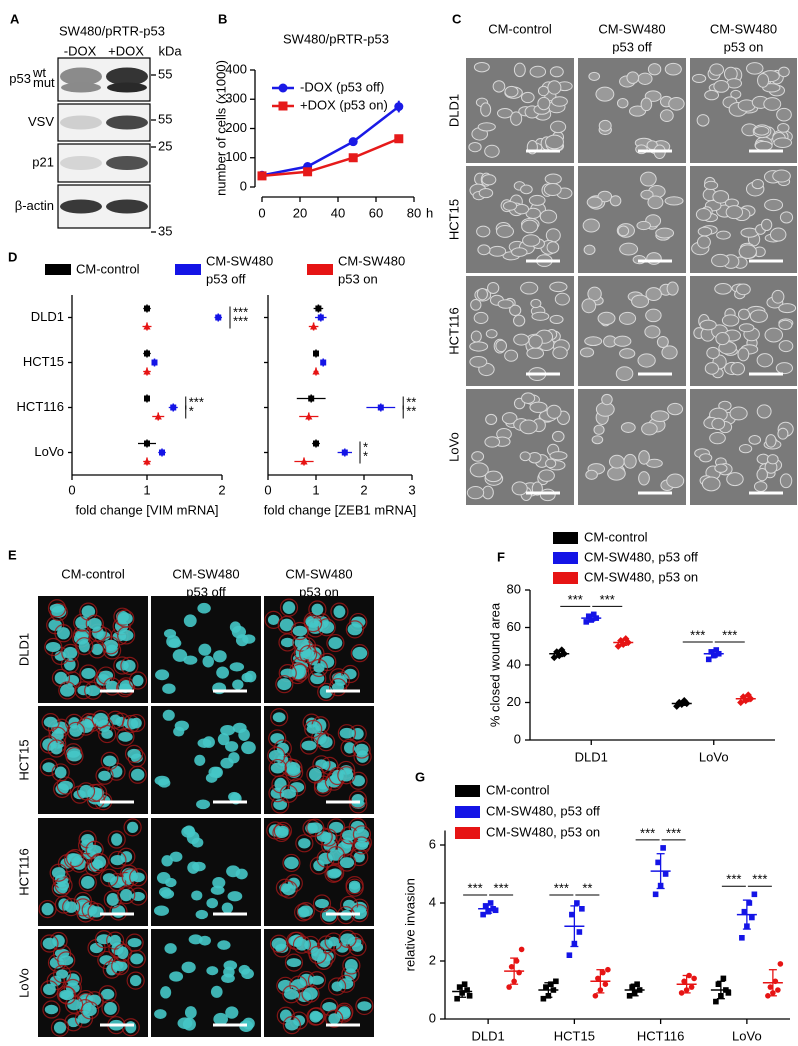 This screenshot has width=798, height=1046. Describe the element at coordinates (80, 50) in the screenshot. I see `lane-label: -DOX` at that location.